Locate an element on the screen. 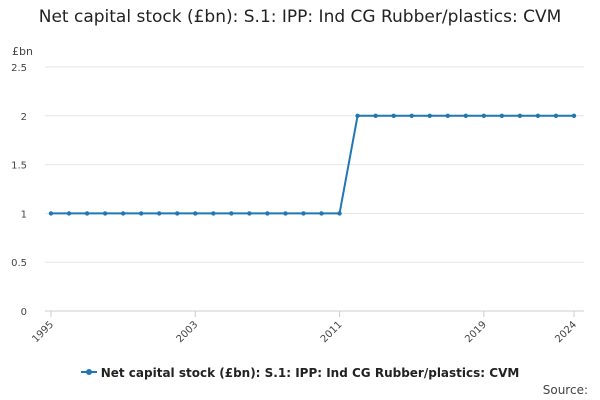  axes is located at coordinates (314, 313).